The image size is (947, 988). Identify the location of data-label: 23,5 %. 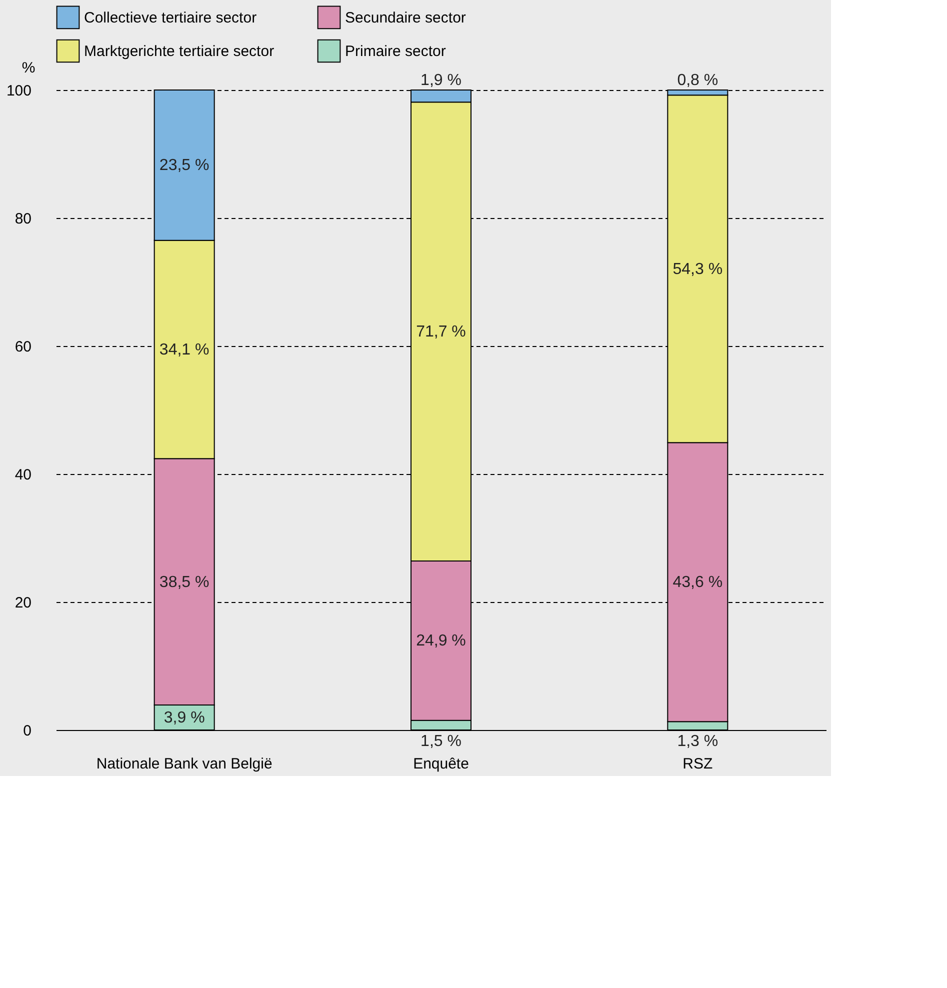
(184, 165).